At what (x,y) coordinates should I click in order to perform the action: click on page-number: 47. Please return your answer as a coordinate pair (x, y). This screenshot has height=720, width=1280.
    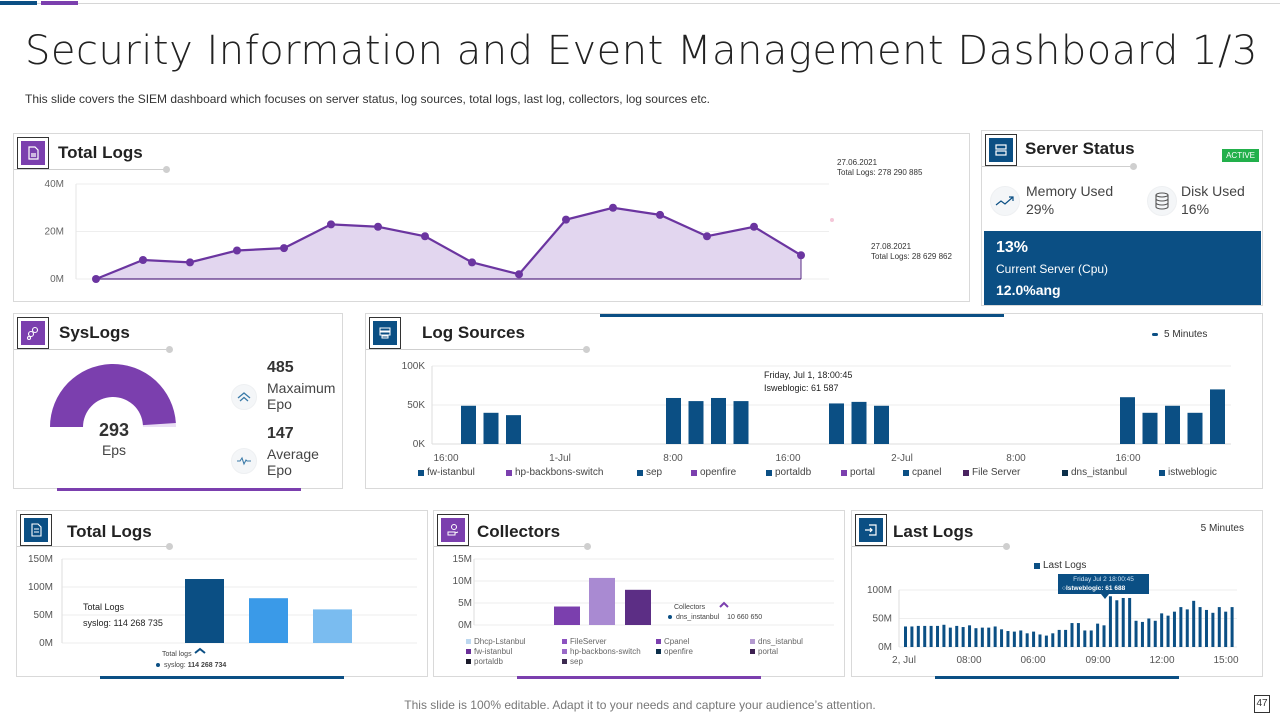
    Looking at the image, I should click on (1262, 704).